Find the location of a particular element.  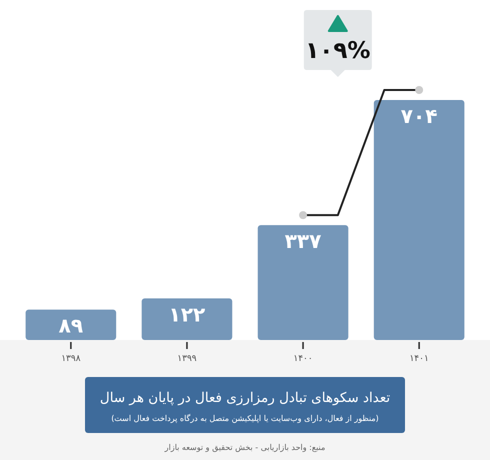

x-tick-label: ۱۳۹۸ is located at coordinates (71, 359).